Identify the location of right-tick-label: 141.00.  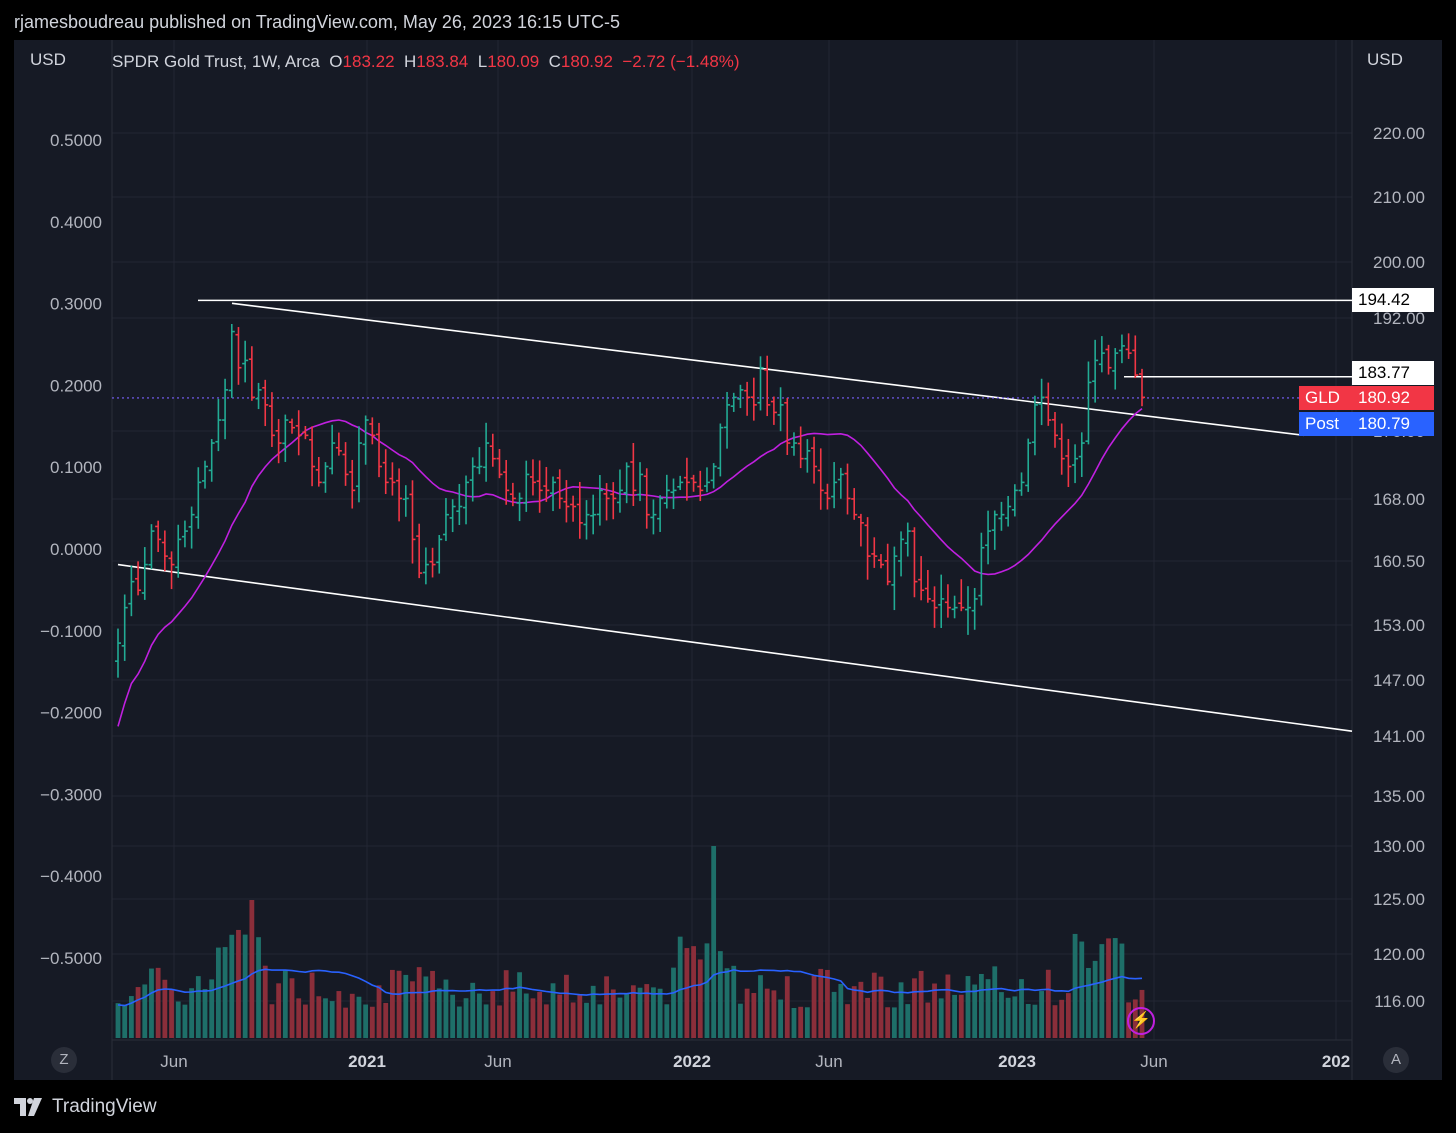
(1399, 736).